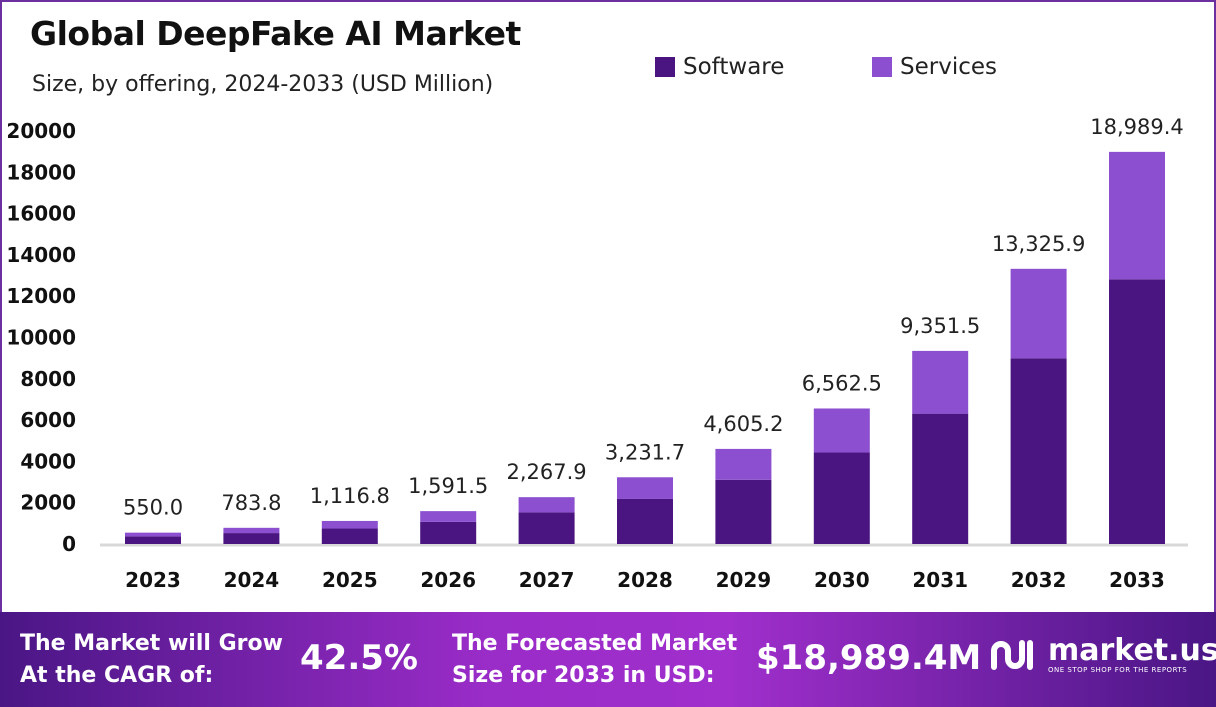  What do you see at coordinates (41, 172) in the screenshot?
I see `y-tick-label: 18000` at bounding box center [41, 172].